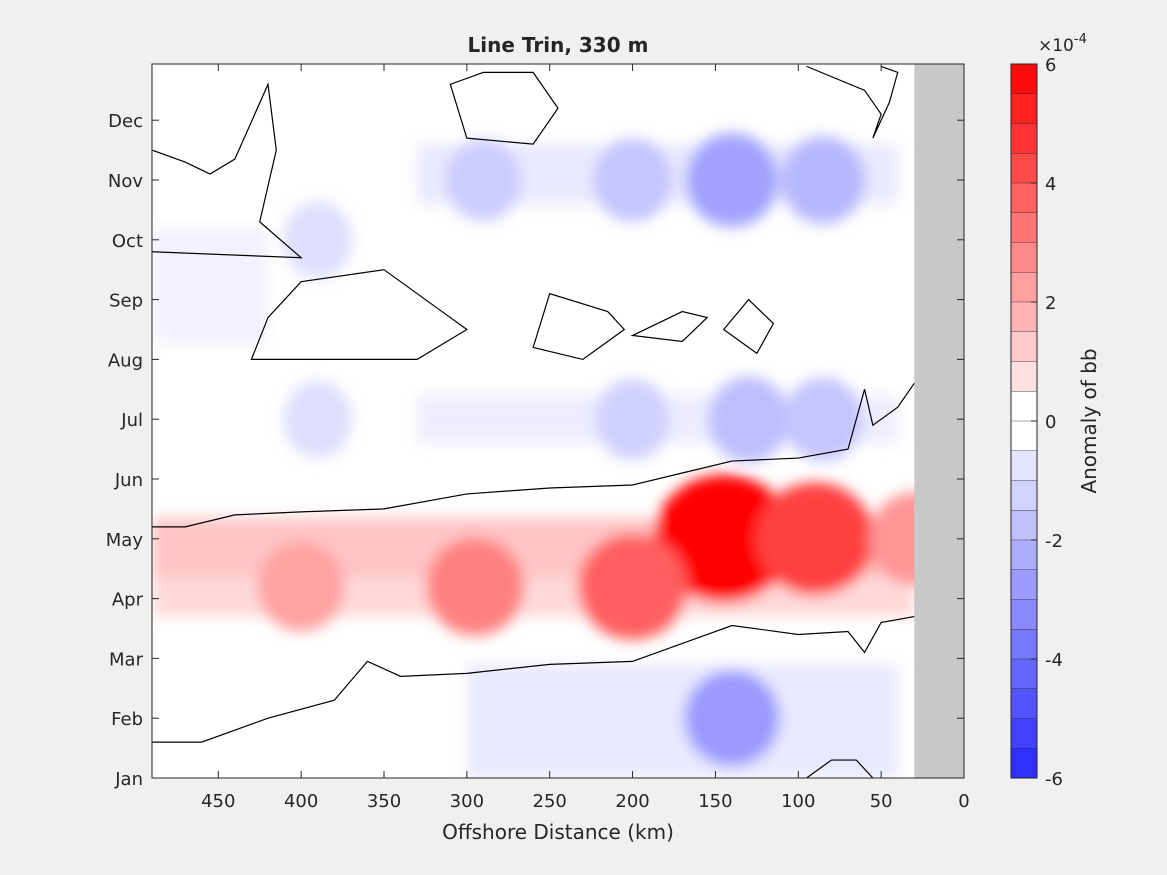 This screenshot has width=1167, height=875. What do you see at coordinates (550, 801) in the screenshot?
I see `x-tick-label: 250` at bounding box center [550, 801].